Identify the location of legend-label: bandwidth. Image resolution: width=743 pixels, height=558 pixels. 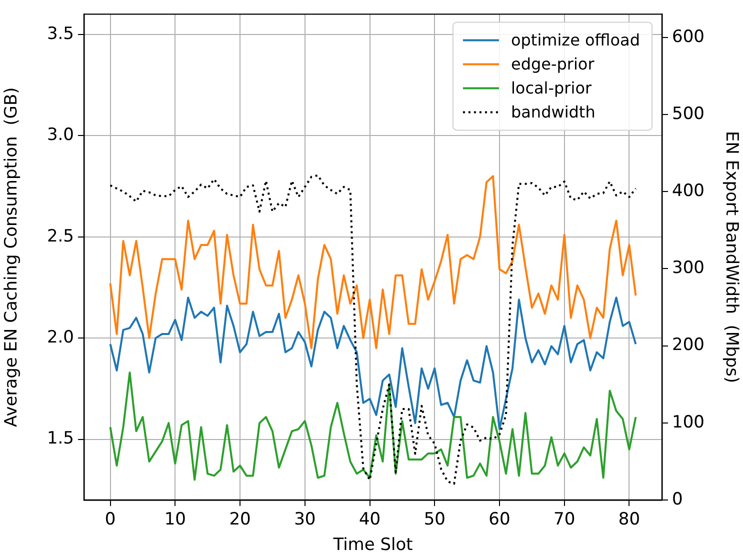
(553, 112).